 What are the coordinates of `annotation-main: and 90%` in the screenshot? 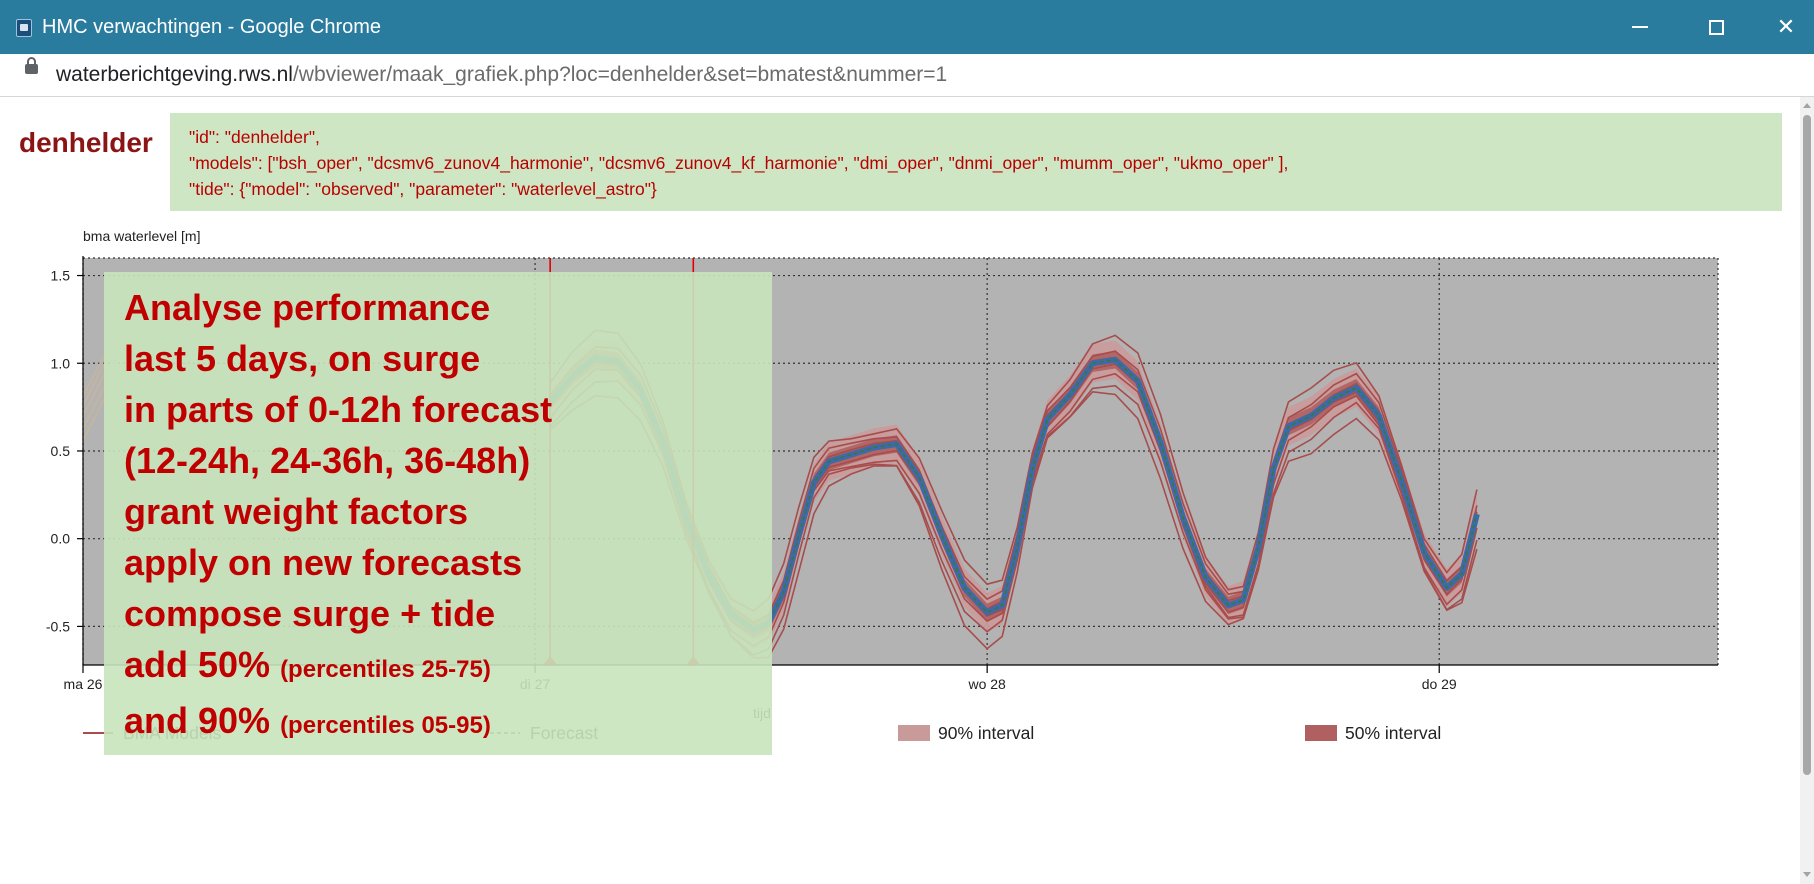 It's located at (202, 720).